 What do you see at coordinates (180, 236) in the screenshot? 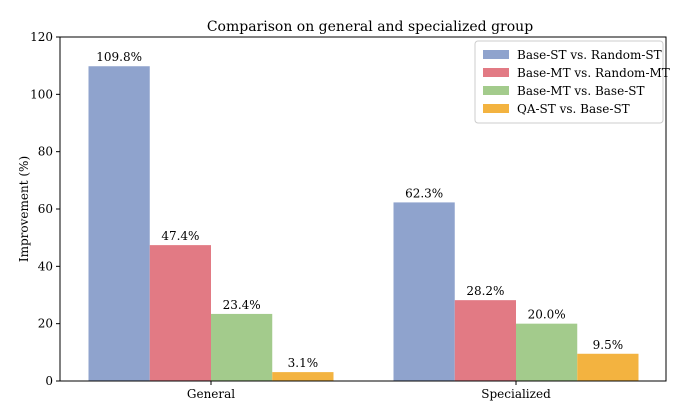
I see `data-label: 47.4%` at bounding box center [180, 236].